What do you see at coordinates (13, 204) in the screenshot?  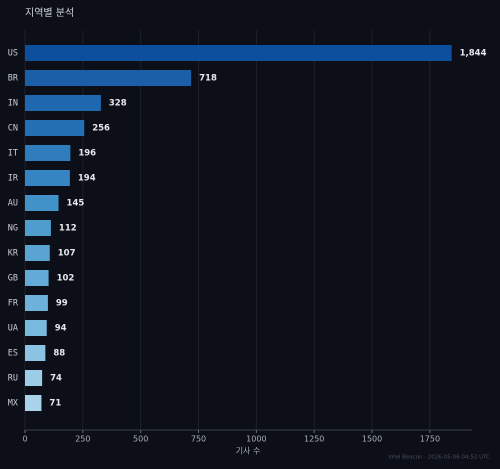 I see `y-tick-label: AU` at bounding box center [13, 204].